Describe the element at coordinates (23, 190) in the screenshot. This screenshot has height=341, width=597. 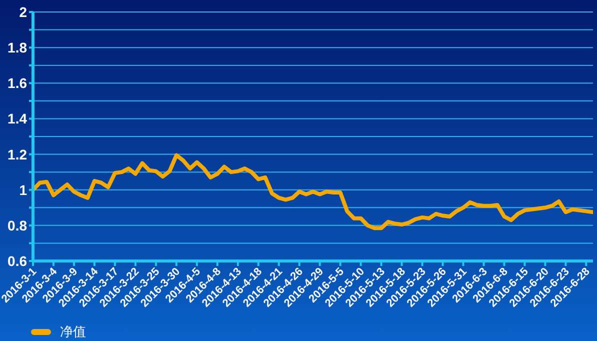
I see `y-tick-label: 1` at that location.